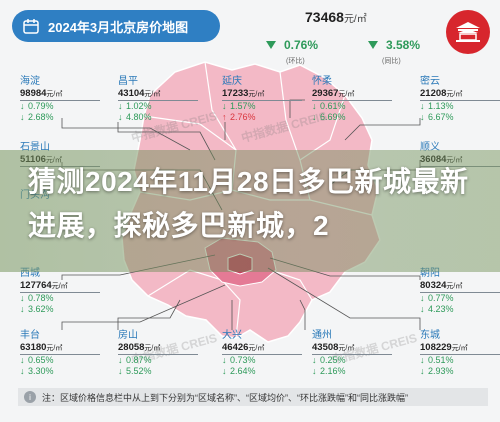 This screenshot has width=500, height=422. I want to click on district-card: 大兴 46426元/㎡ ↓ 0.73% ↓ 2.64%, so click(262, 351).